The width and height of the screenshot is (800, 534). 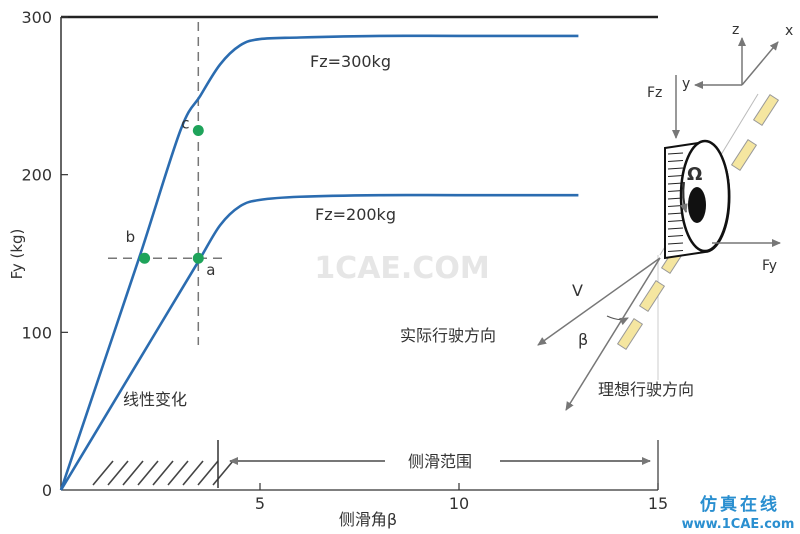 I want to click on velocity-label: V, so click(x=577, y=290).